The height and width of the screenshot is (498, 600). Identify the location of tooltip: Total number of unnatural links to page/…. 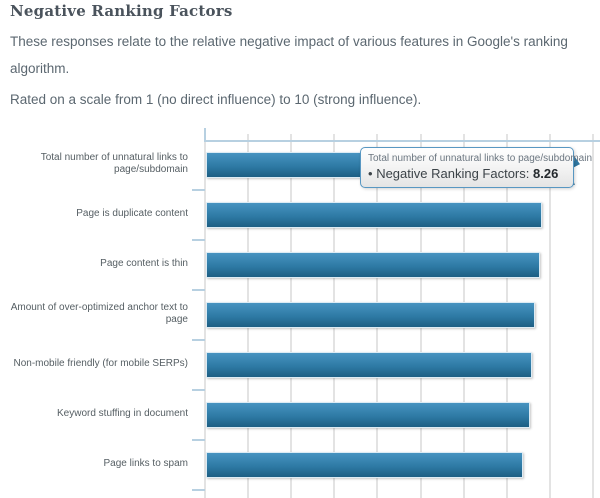
(476, 167).